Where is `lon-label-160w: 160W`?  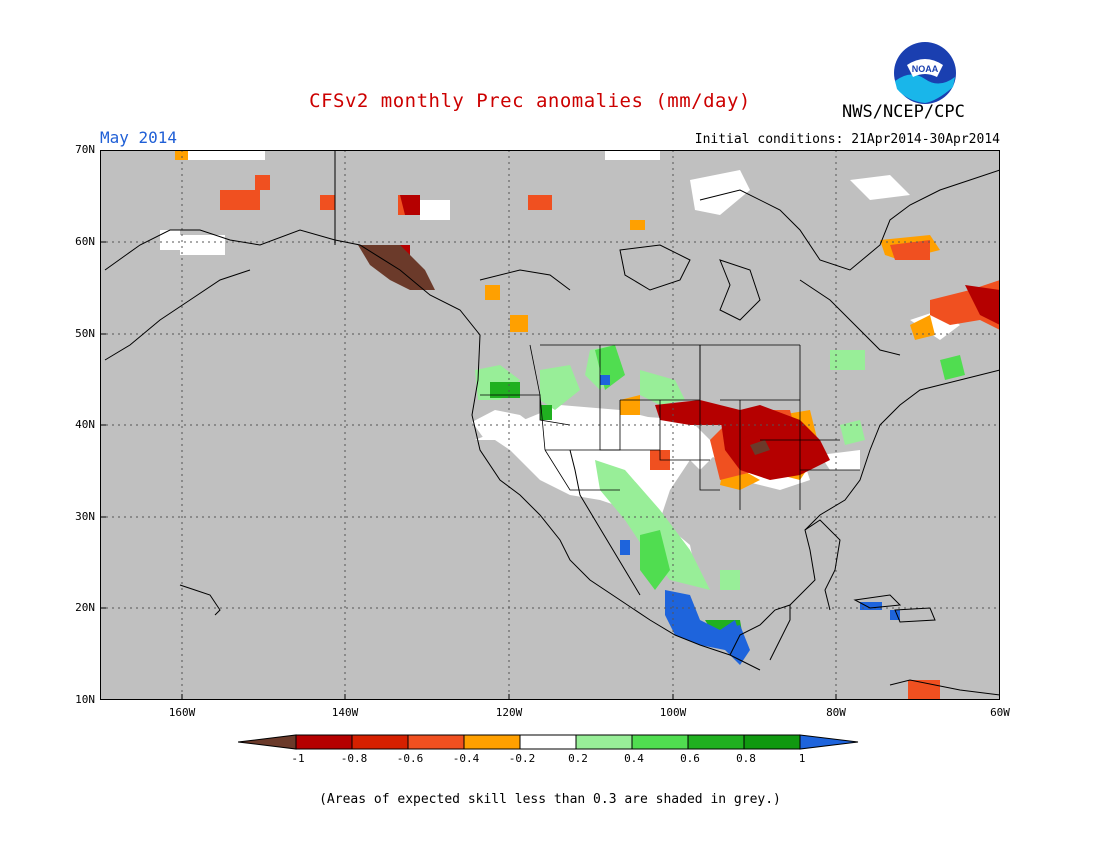 lon-label-160w: 160W is located at coordinates (182, 712).